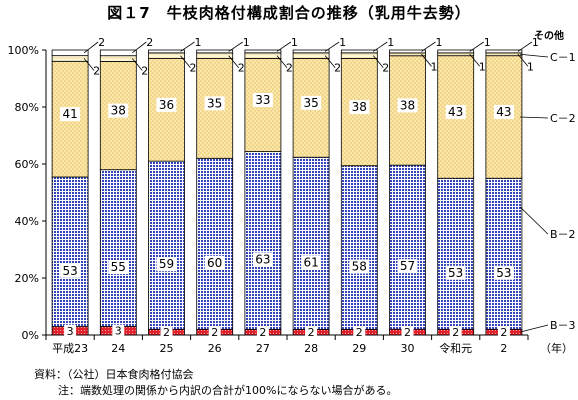  I want to click on x-tick-label: 29, so click(359, 348).